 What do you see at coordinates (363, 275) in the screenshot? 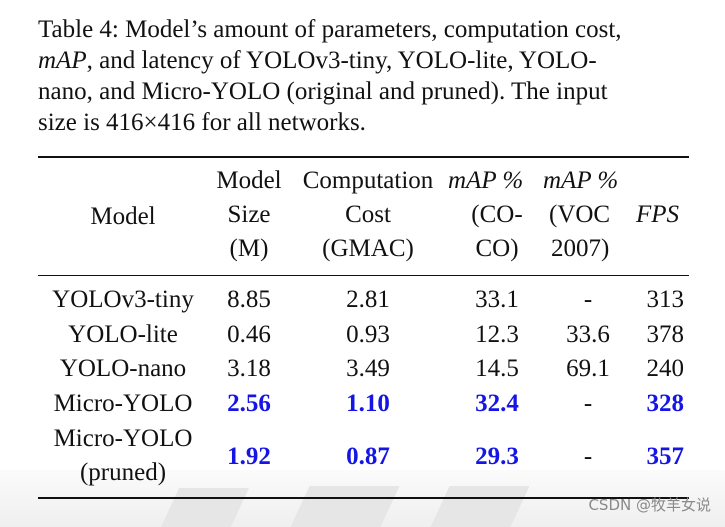
I see `table-header-rule` at bounding box center [363, 275].